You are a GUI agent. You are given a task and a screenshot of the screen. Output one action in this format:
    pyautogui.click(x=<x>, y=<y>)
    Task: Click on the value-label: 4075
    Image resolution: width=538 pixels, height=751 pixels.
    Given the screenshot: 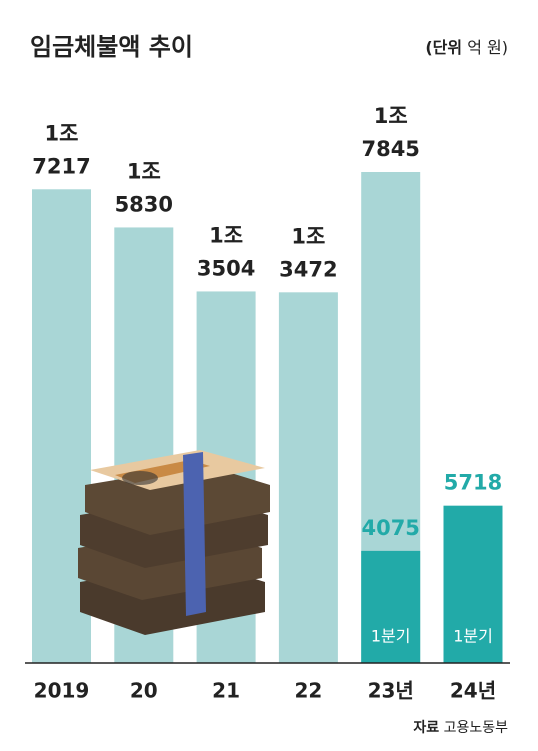 What is the action you would take?
    pyautogui.click(x=390, y=528)
    